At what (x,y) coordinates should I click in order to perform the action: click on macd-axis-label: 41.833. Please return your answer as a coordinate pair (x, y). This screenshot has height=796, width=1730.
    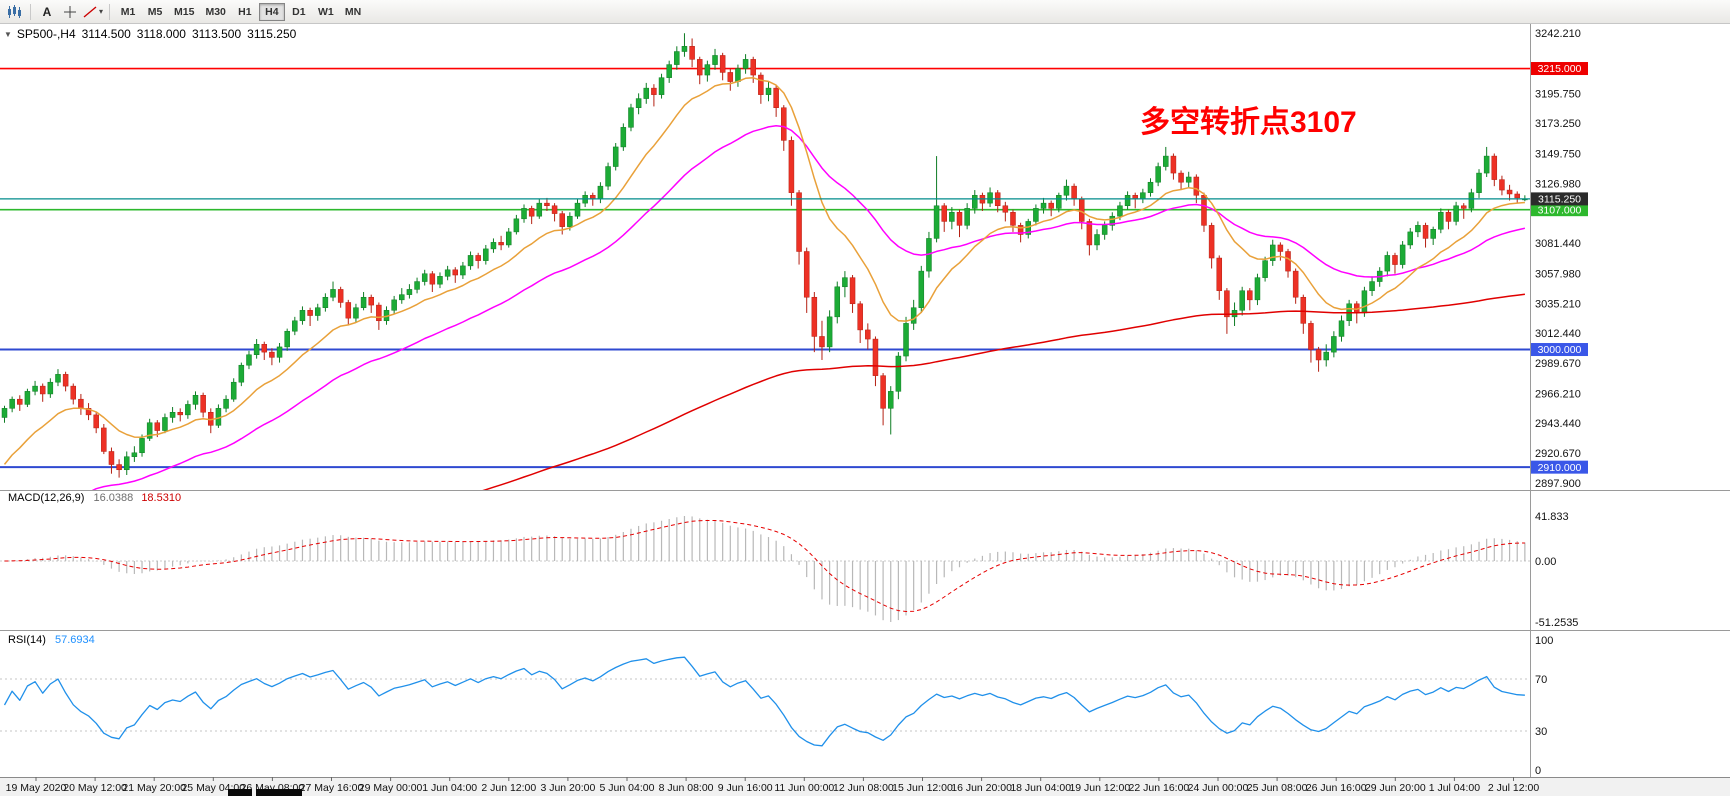
    Looking at the image, I should click on (1552, 517).